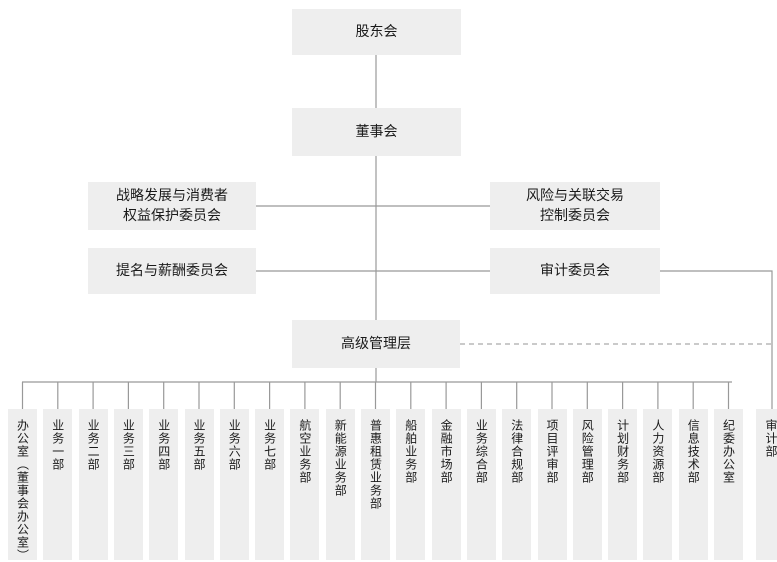 The height and width of the screenshot is (562, 777). What do you see at coordinates (587, 451) in the screenshot?
I see `department-label: 风险管理部` at bounding box center [587, 451].